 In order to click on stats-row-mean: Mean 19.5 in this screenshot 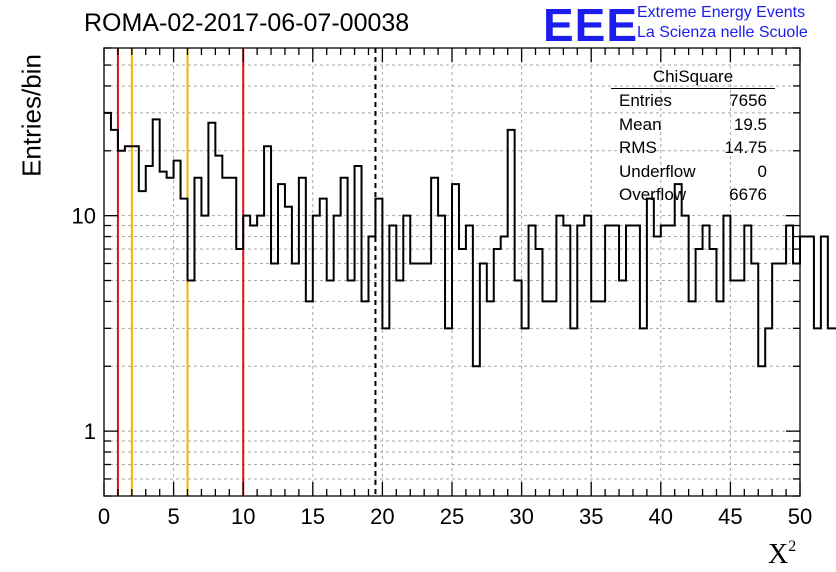, I will do `click(693, 125)`.